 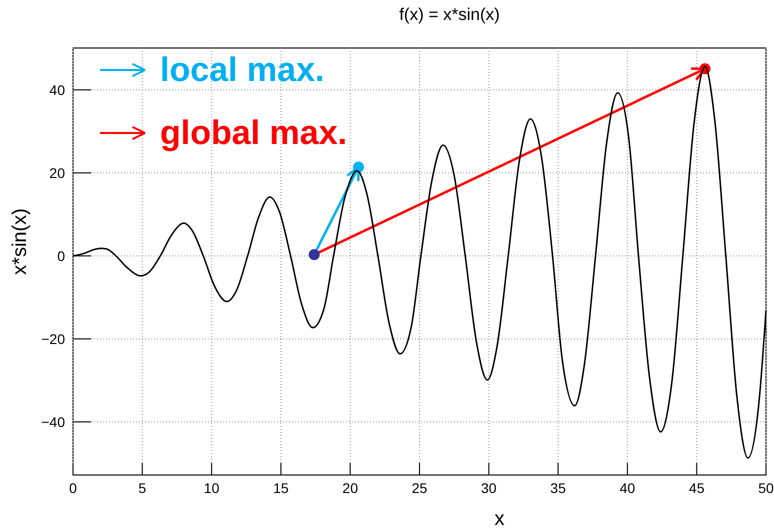 What do you see at coordinates (499, 518) in the screenshot?
I see `x-axis-title: x` at bounding box center [499, 518].